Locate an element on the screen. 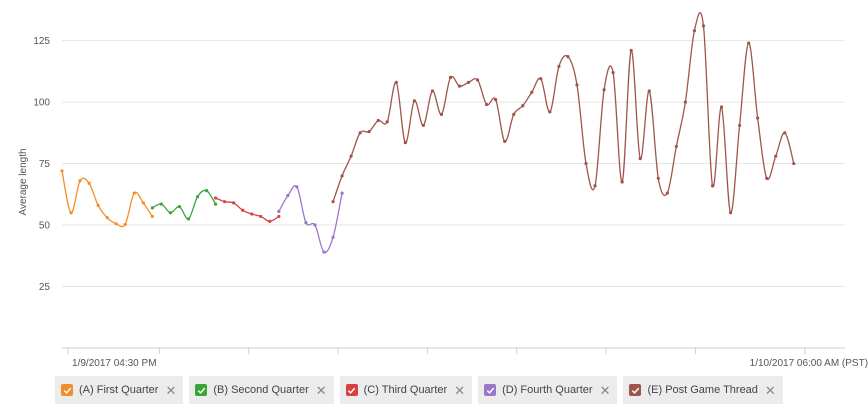 Image resolution: width=868 pixels, height=411 pixels. legend-label: (E) Post Game Thread is located at coordinates (702, 390).